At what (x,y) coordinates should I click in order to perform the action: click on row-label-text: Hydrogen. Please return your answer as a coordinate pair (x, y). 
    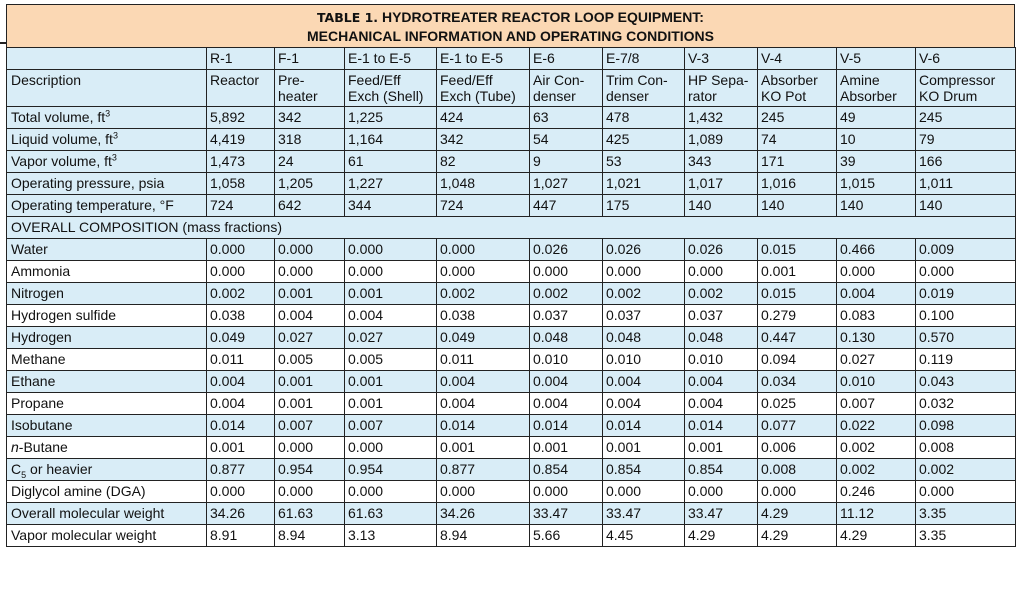
    Looking at the image, I should click on (41, 337).